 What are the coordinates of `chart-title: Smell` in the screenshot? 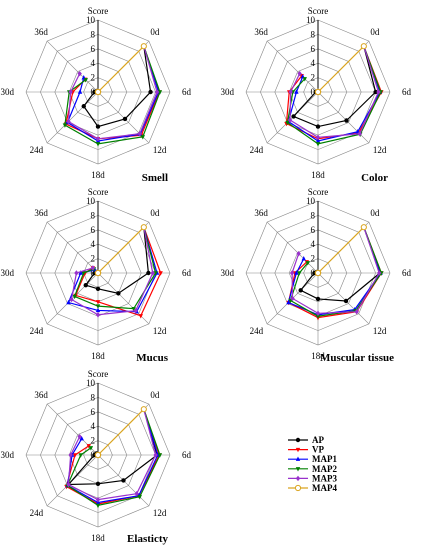 It's located at (155, 178).